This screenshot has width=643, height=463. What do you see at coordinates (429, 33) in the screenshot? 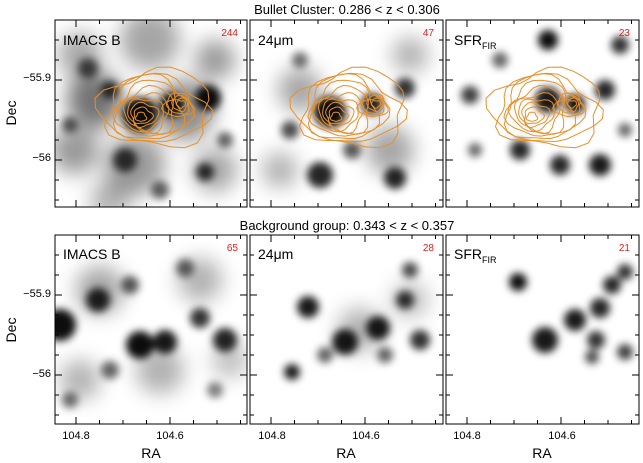
I see `source-count: 47` at bounding box center [429, 33].